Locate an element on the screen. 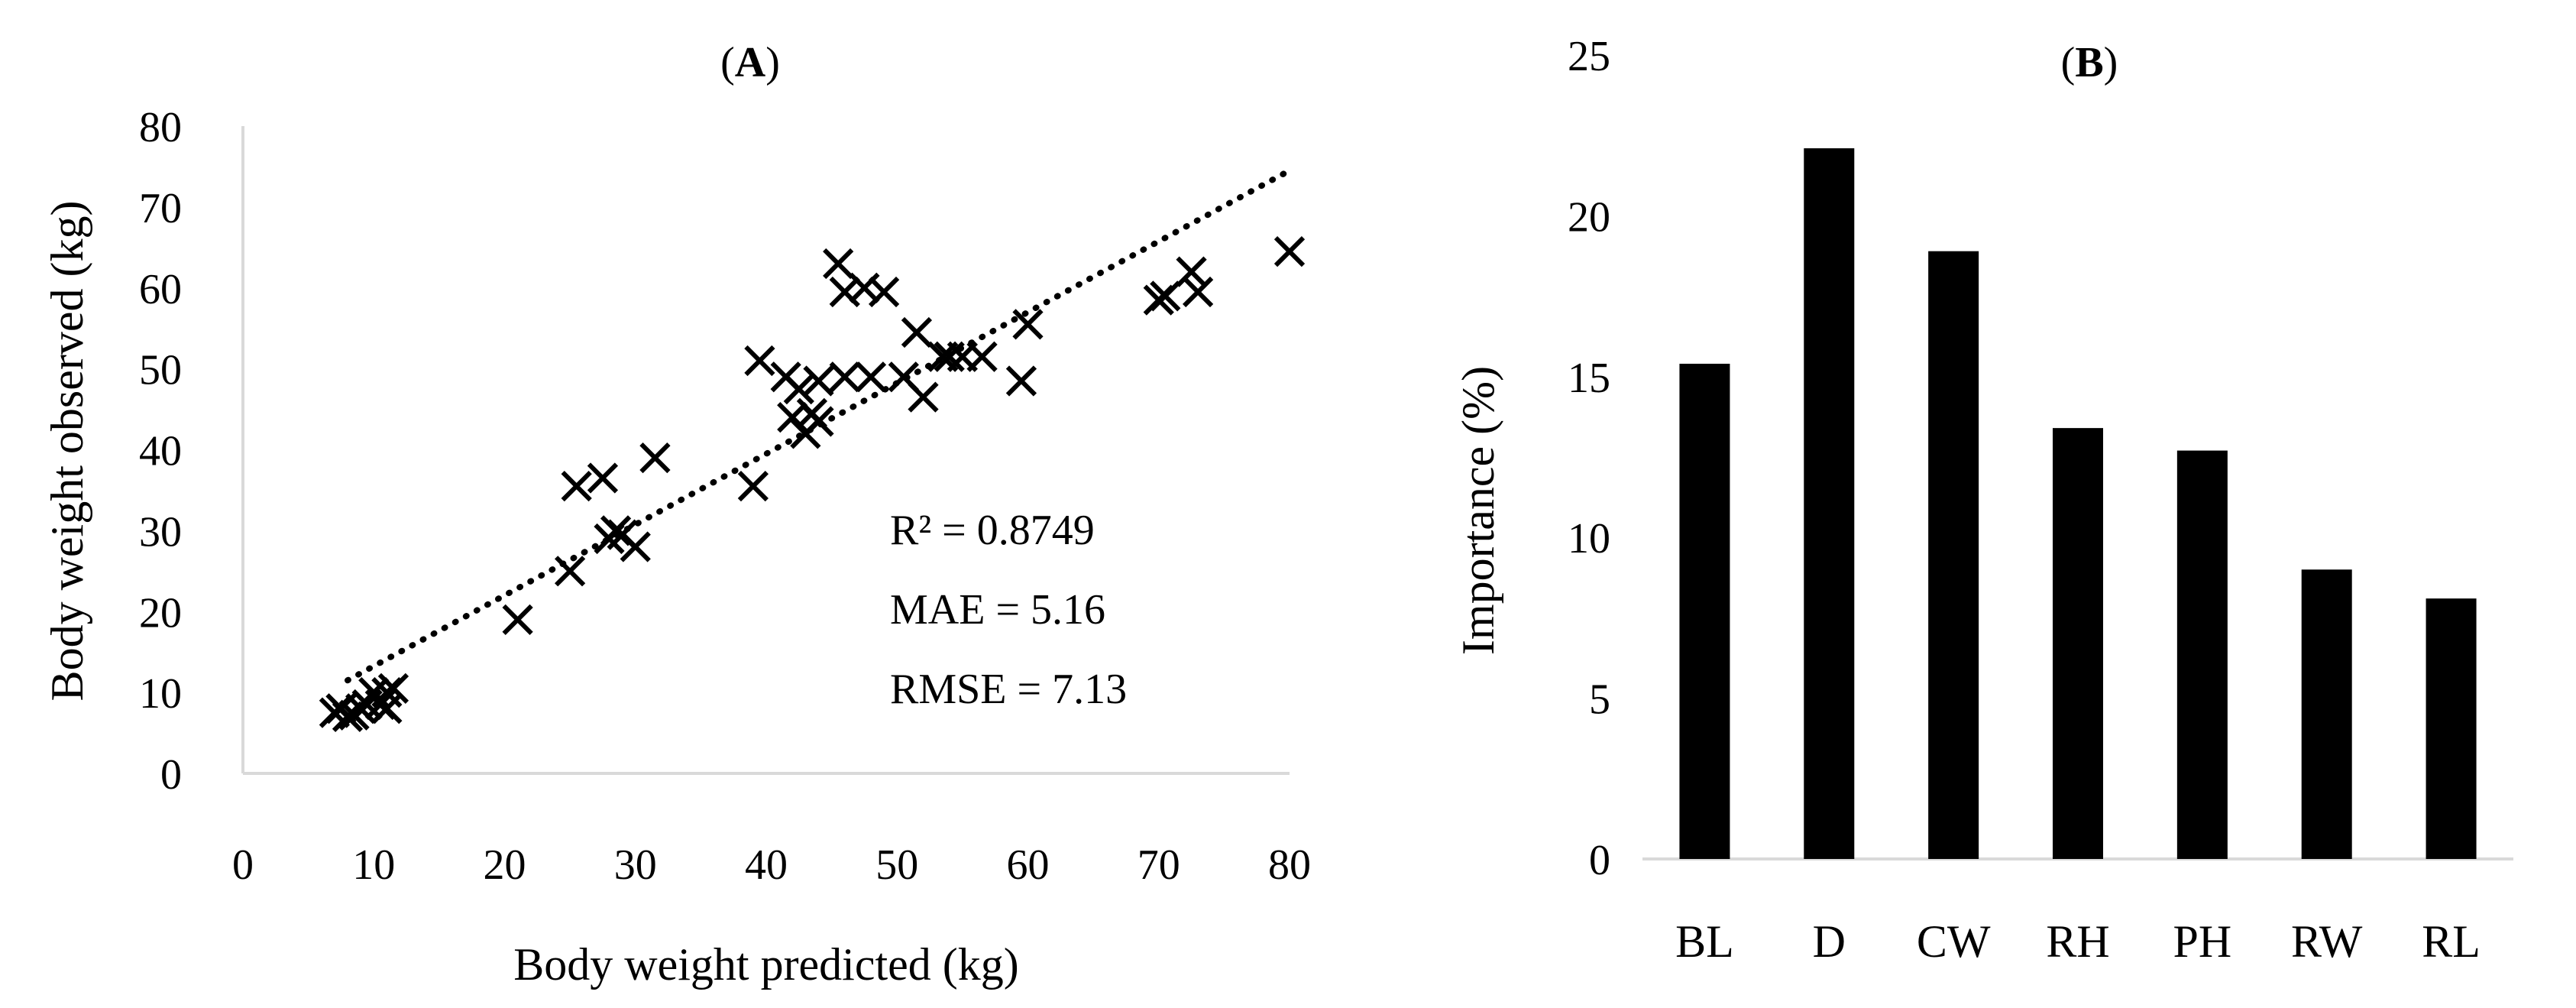 The height and width of the screenshot is (1008, 2576). x-tick-label: PH is located at coordinates (2202, 941).